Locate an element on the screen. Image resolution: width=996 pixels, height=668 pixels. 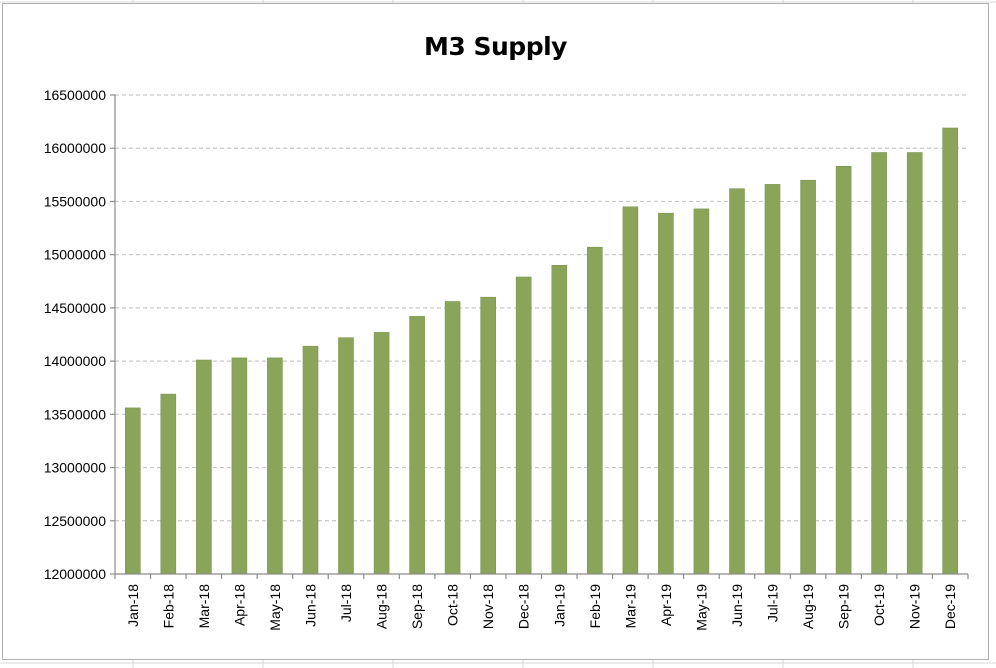
x-tick-label: May-19 is located at coordinates (701, 607).